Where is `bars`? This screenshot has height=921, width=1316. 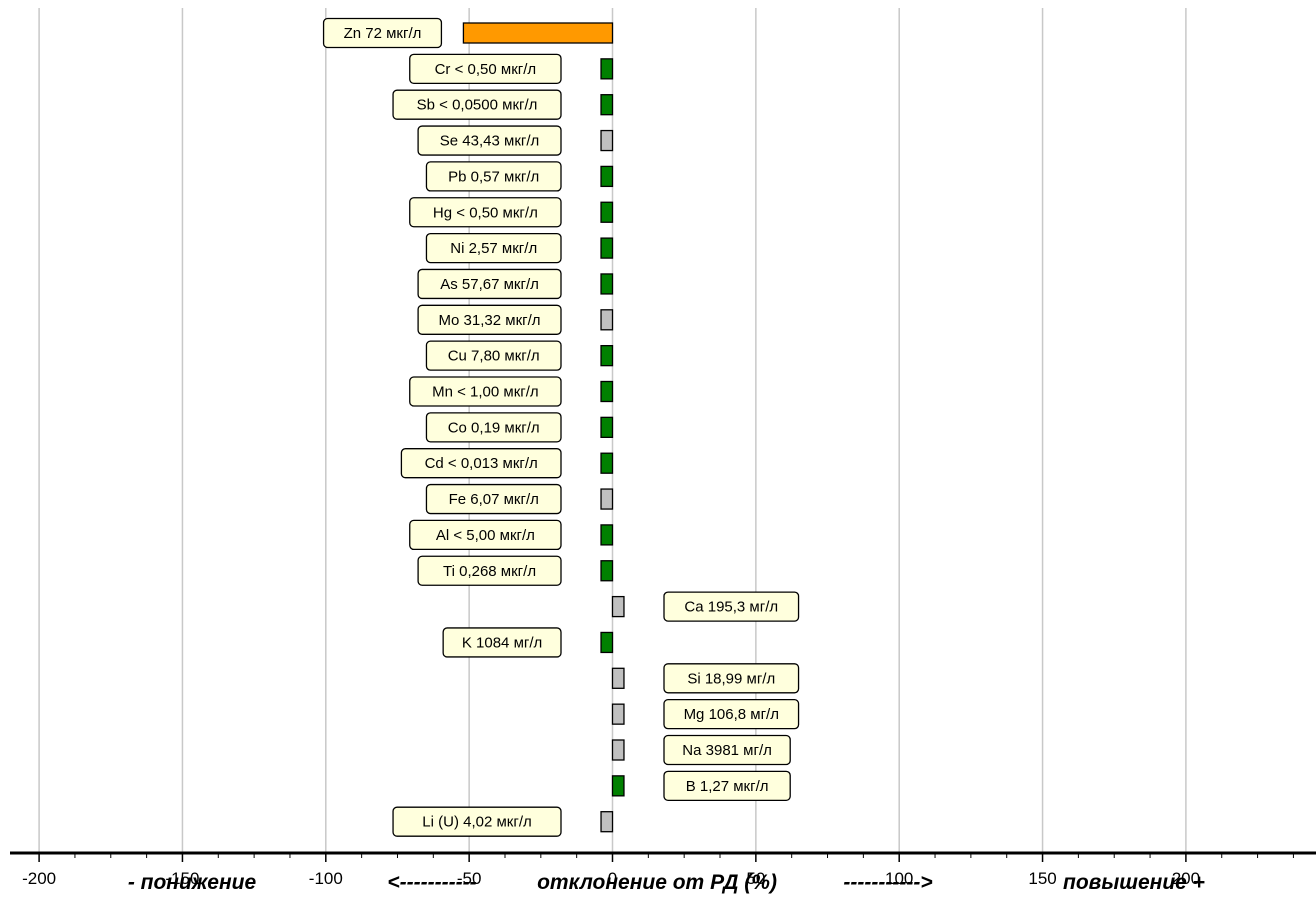 bars is located at coordinates (543, 427).